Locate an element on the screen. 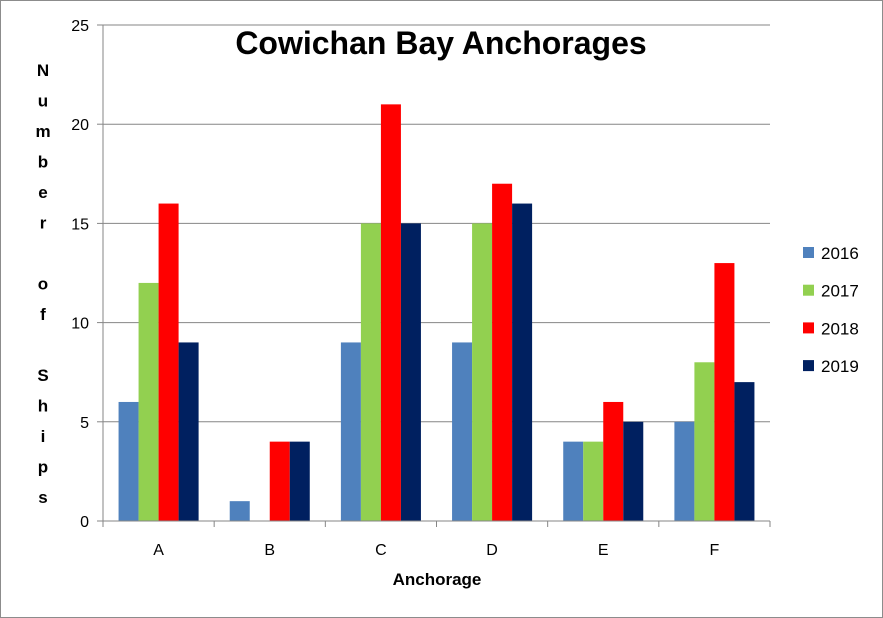 Image resolution: width=883 pixels, height=618 pixels. y-tick-label: 25 is located at coordinates (80, 26).